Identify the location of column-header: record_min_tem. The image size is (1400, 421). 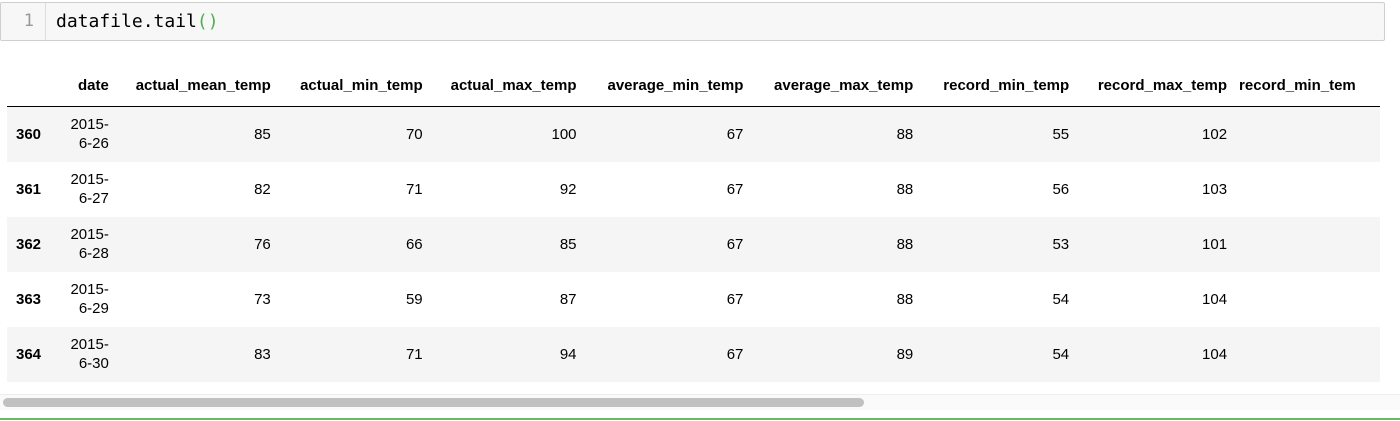
(1306, 85).